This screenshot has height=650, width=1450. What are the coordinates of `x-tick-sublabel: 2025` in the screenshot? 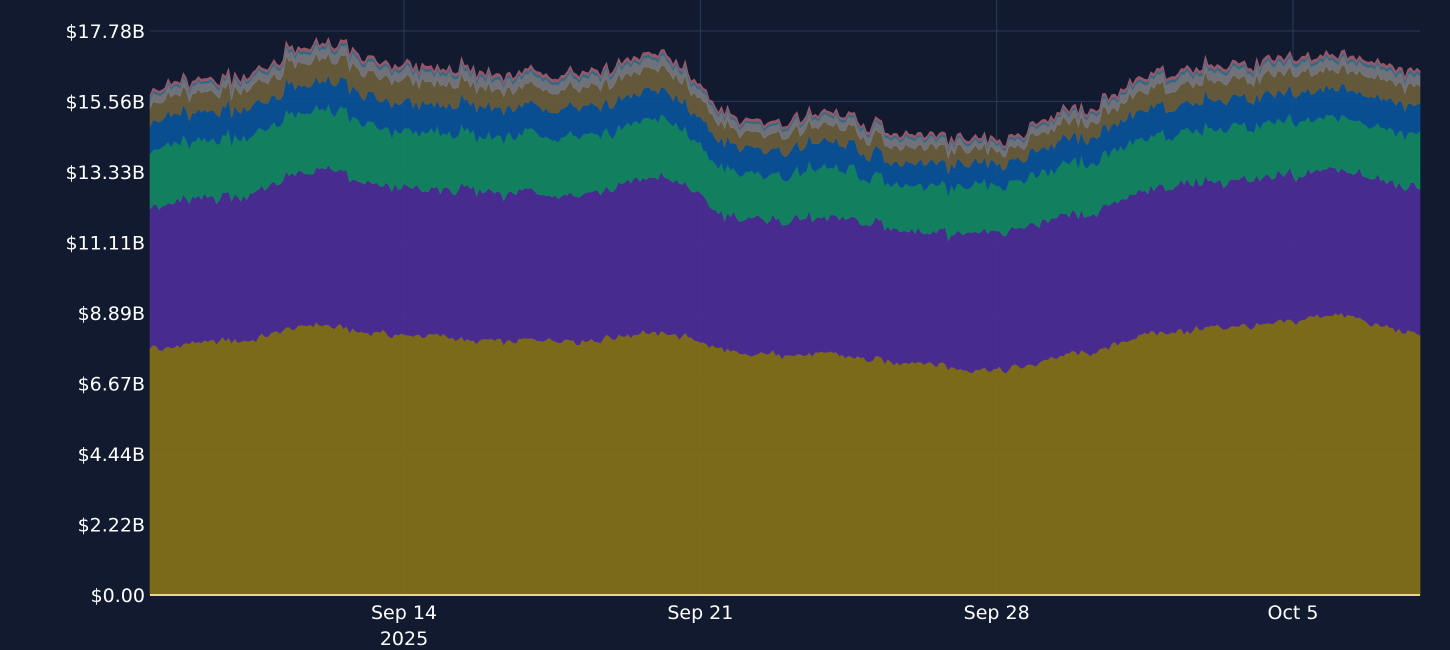 It's located at (404, 639).